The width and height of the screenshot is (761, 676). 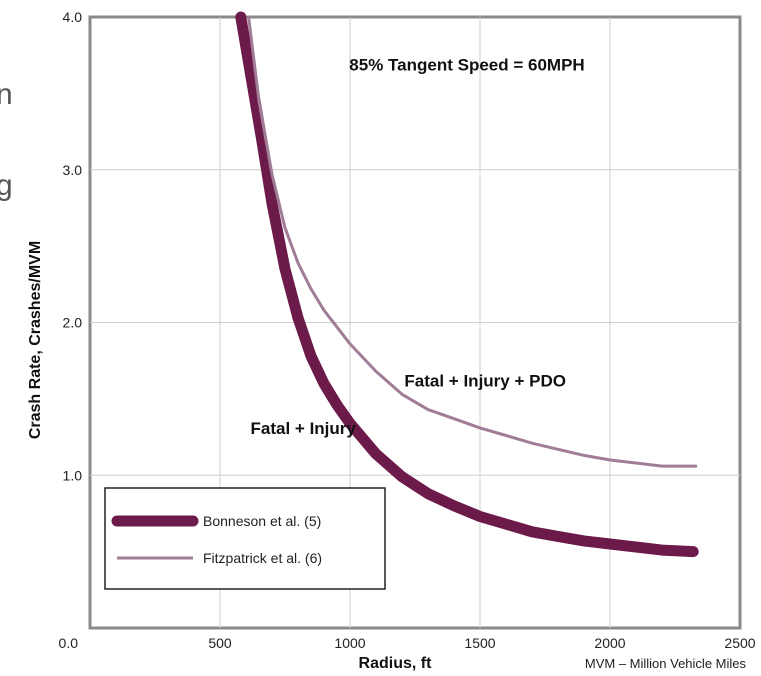 I want to click on y-tick-label: 3.0, so click(x=73, y=170).